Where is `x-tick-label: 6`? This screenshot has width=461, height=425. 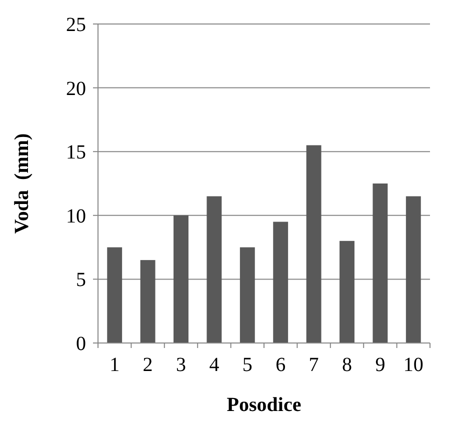
x-tick-label: 6 is located at coordinates (281, 365).